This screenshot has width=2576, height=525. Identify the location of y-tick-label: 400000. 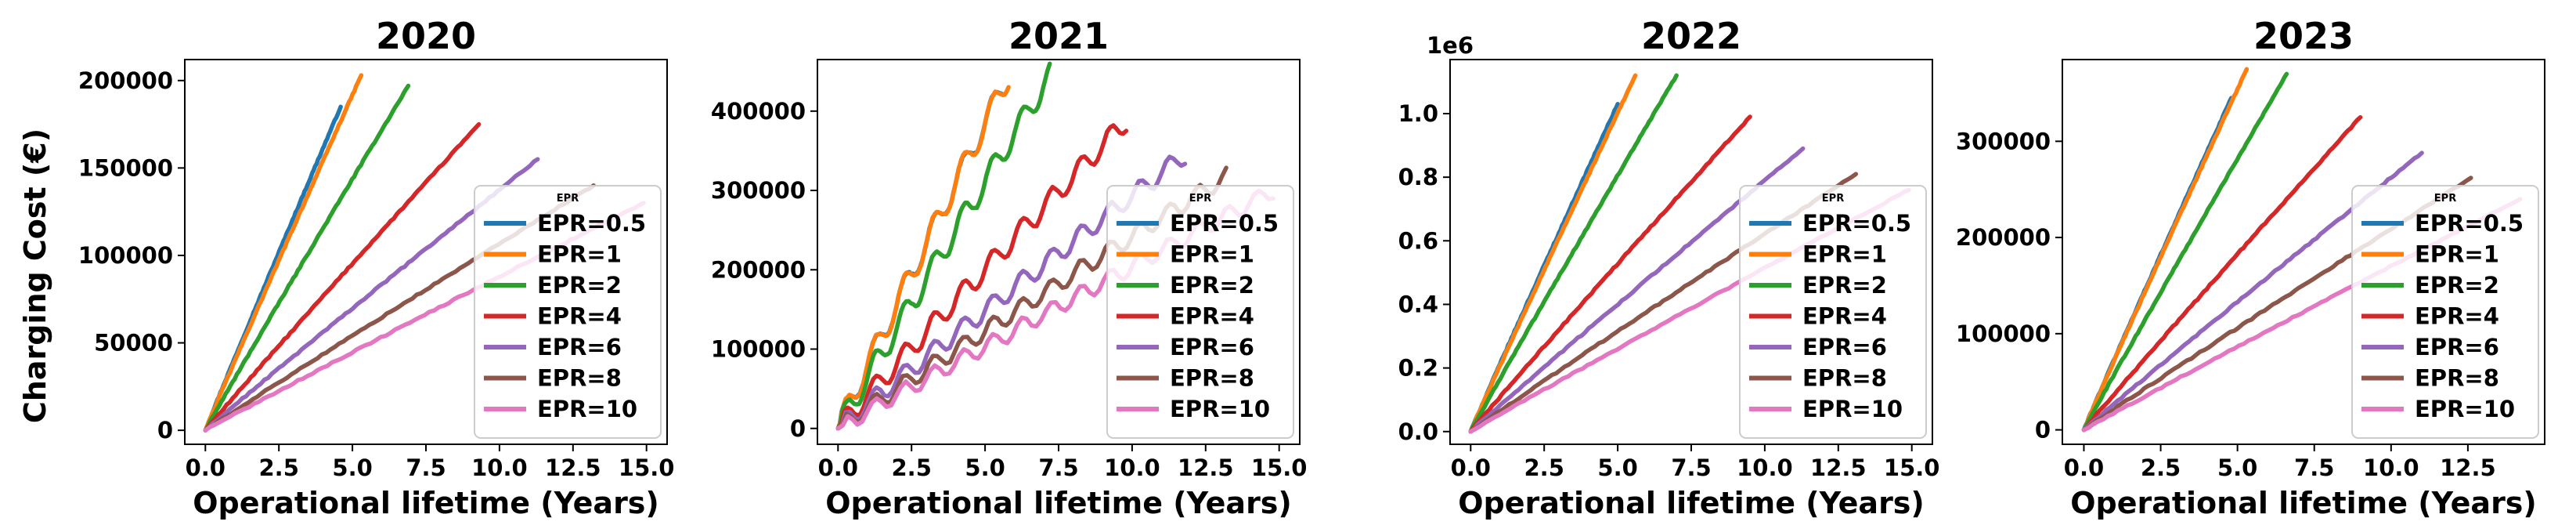
(758, 111).